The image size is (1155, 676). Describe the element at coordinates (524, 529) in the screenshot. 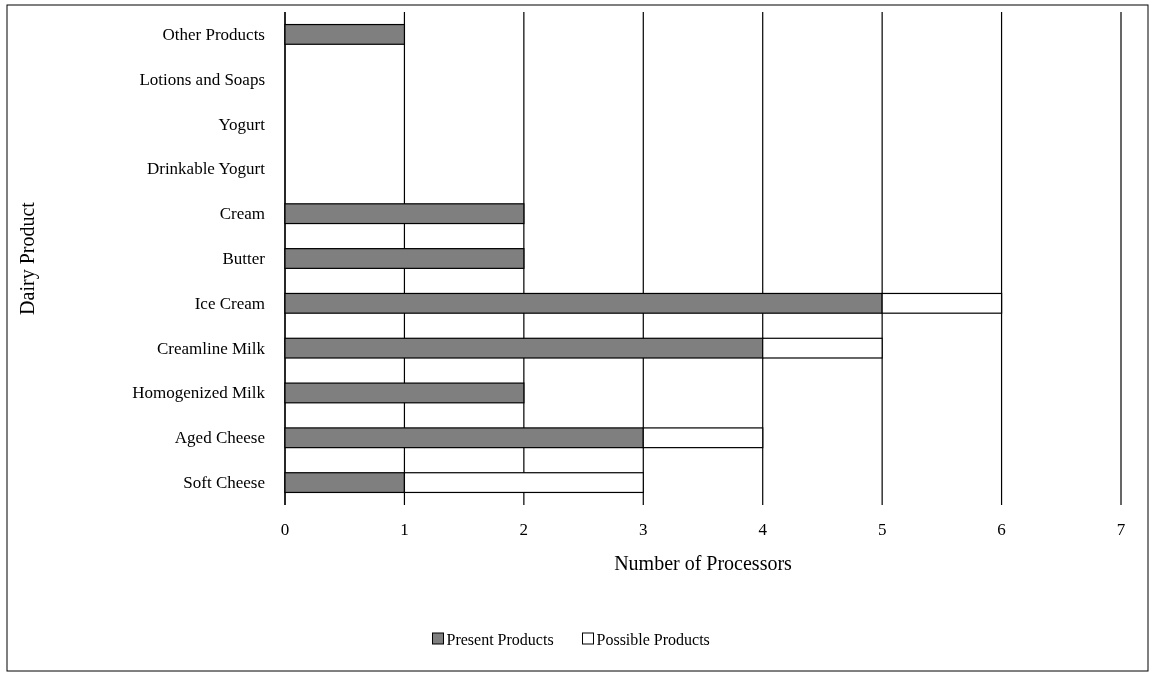

I see `x-tick-label: 2` at that location.